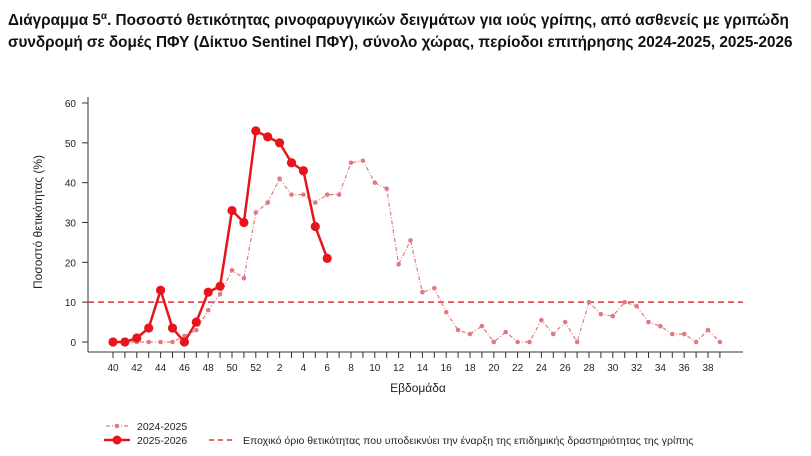 This screenshot has height=456, width=811. Describe the element at coordinates (470, 368) in the screenshot. I see `x-tick-label: 18` at that location.